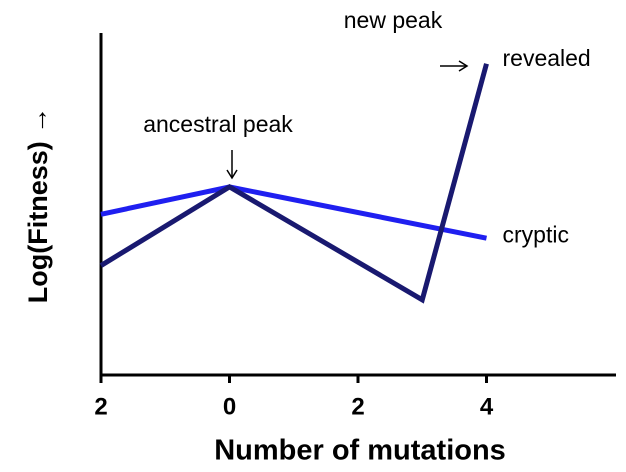 Image resolution: width=626 pixels, height=472 pixels. I want to click on legend-label: revealed, so click(547, 58).